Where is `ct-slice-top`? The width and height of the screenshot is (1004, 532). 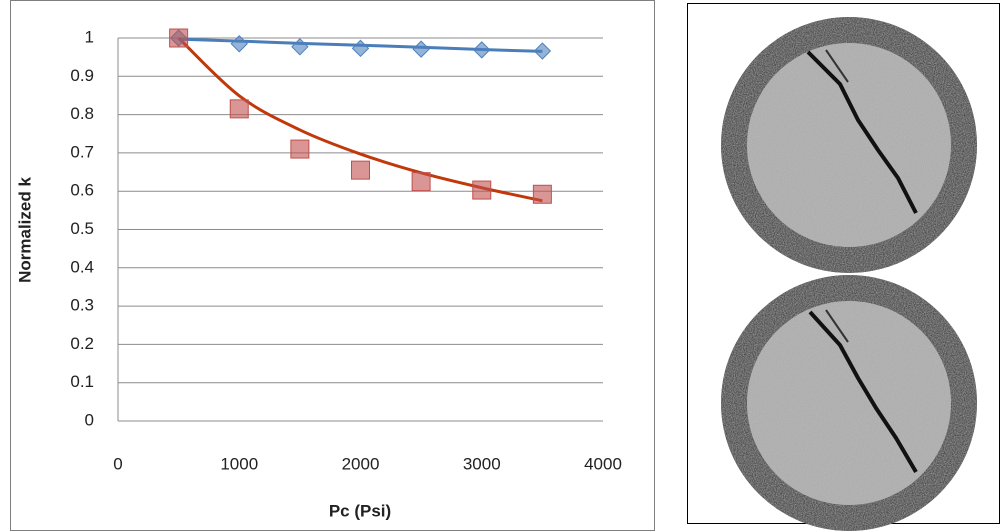 ct-slice-top is located at coordinates (849, 145).